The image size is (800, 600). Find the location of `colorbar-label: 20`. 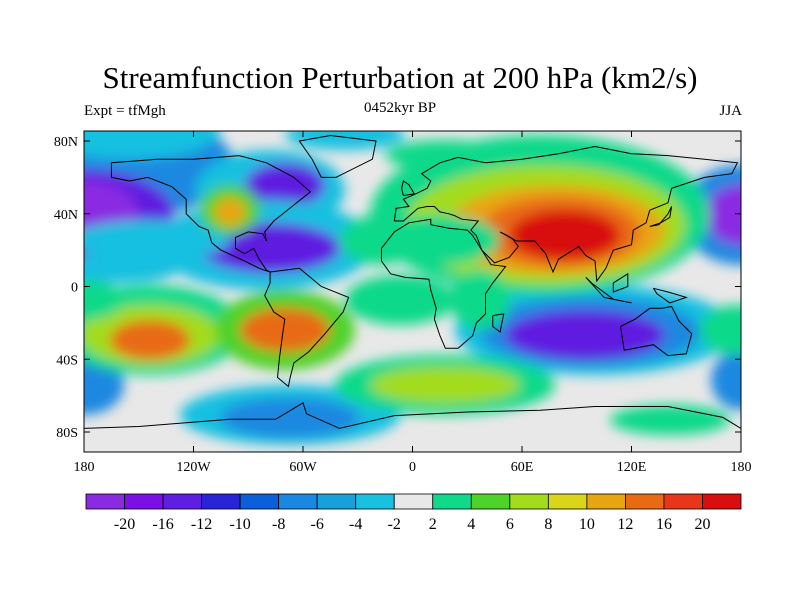

colorbar-label: 20 is located at coordinates (702, 524).